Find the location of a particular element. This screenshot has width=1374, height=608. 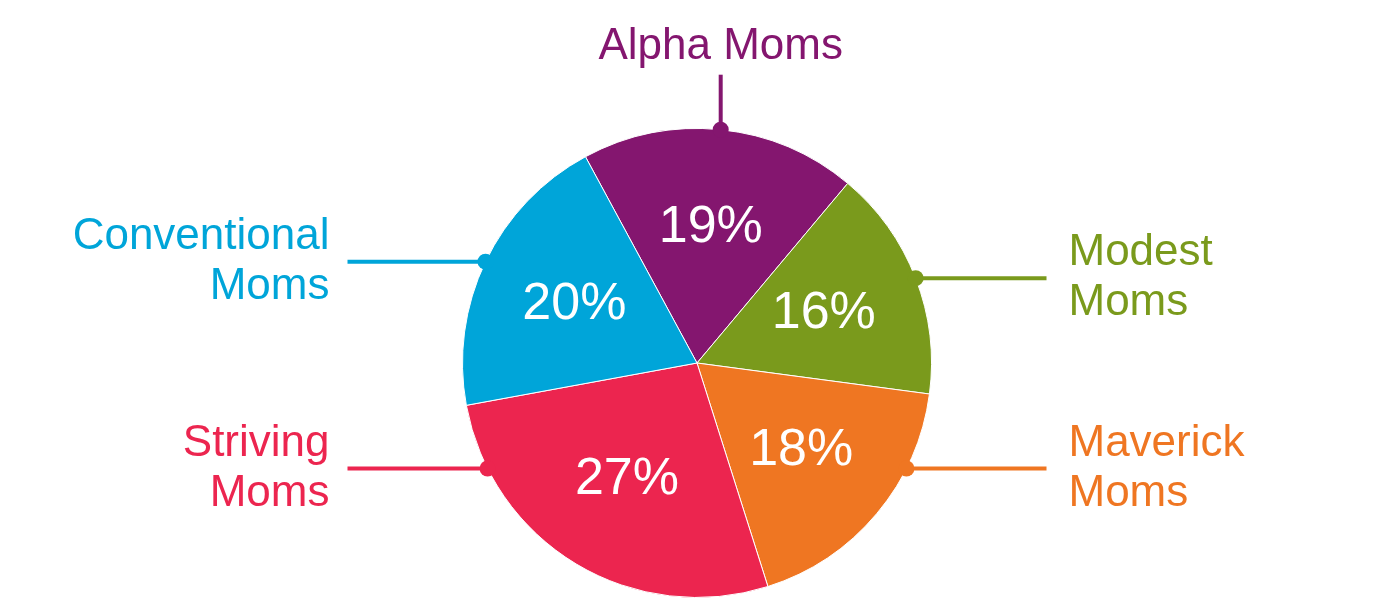

data-label: 18% is located at coordinates (801, 446).